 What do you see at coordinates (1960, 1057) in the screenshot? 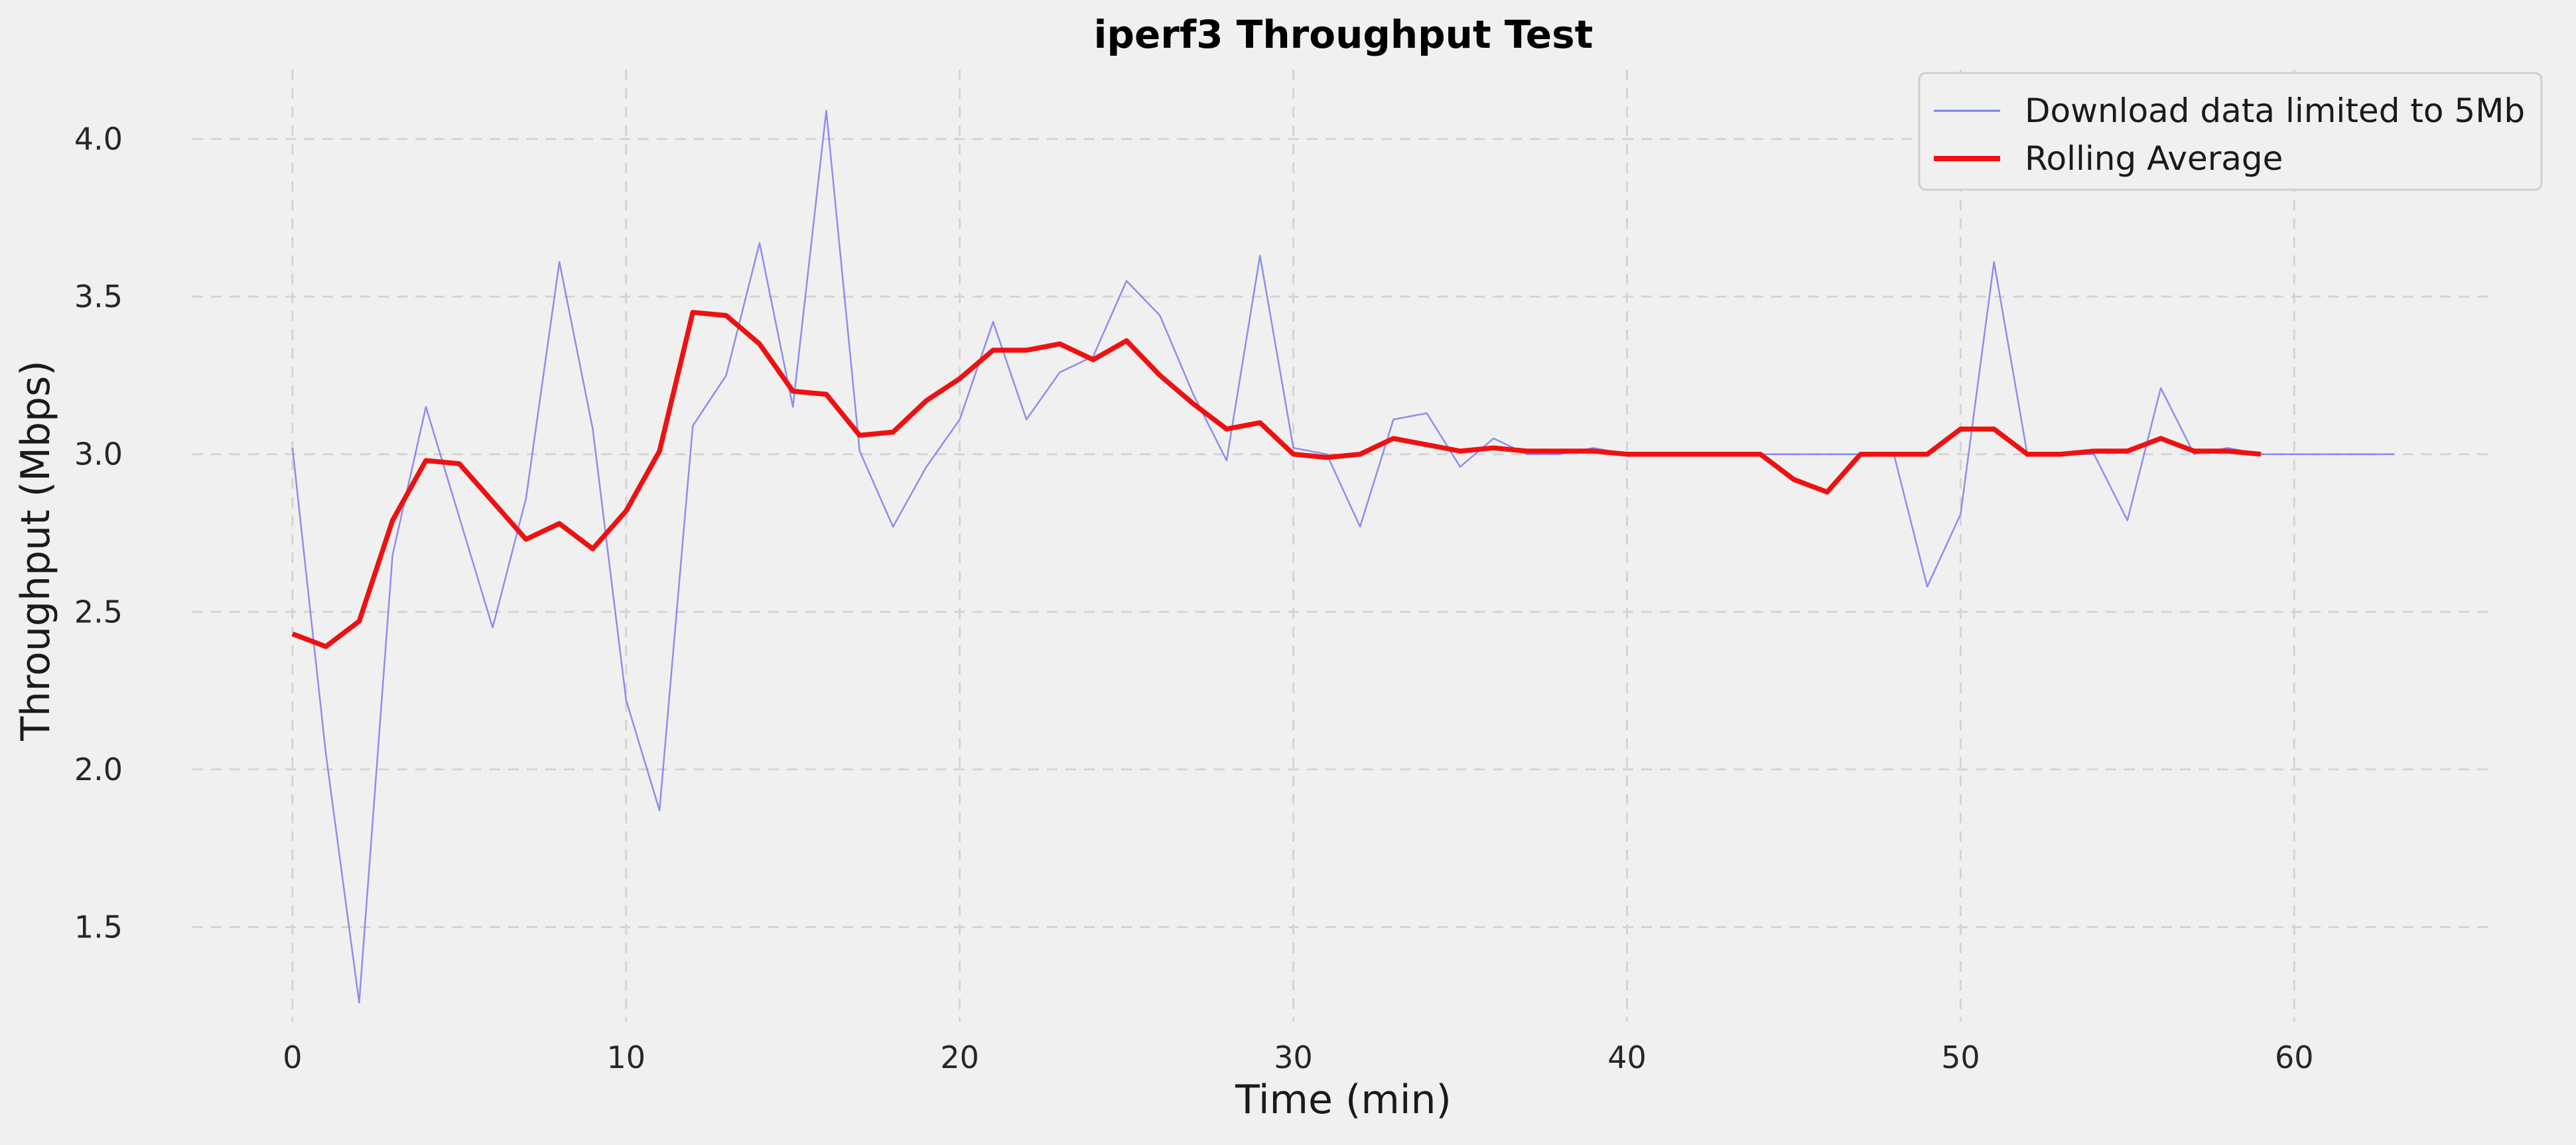
I see `x-tick-label: 50` at bounding box center [1960, 1057].